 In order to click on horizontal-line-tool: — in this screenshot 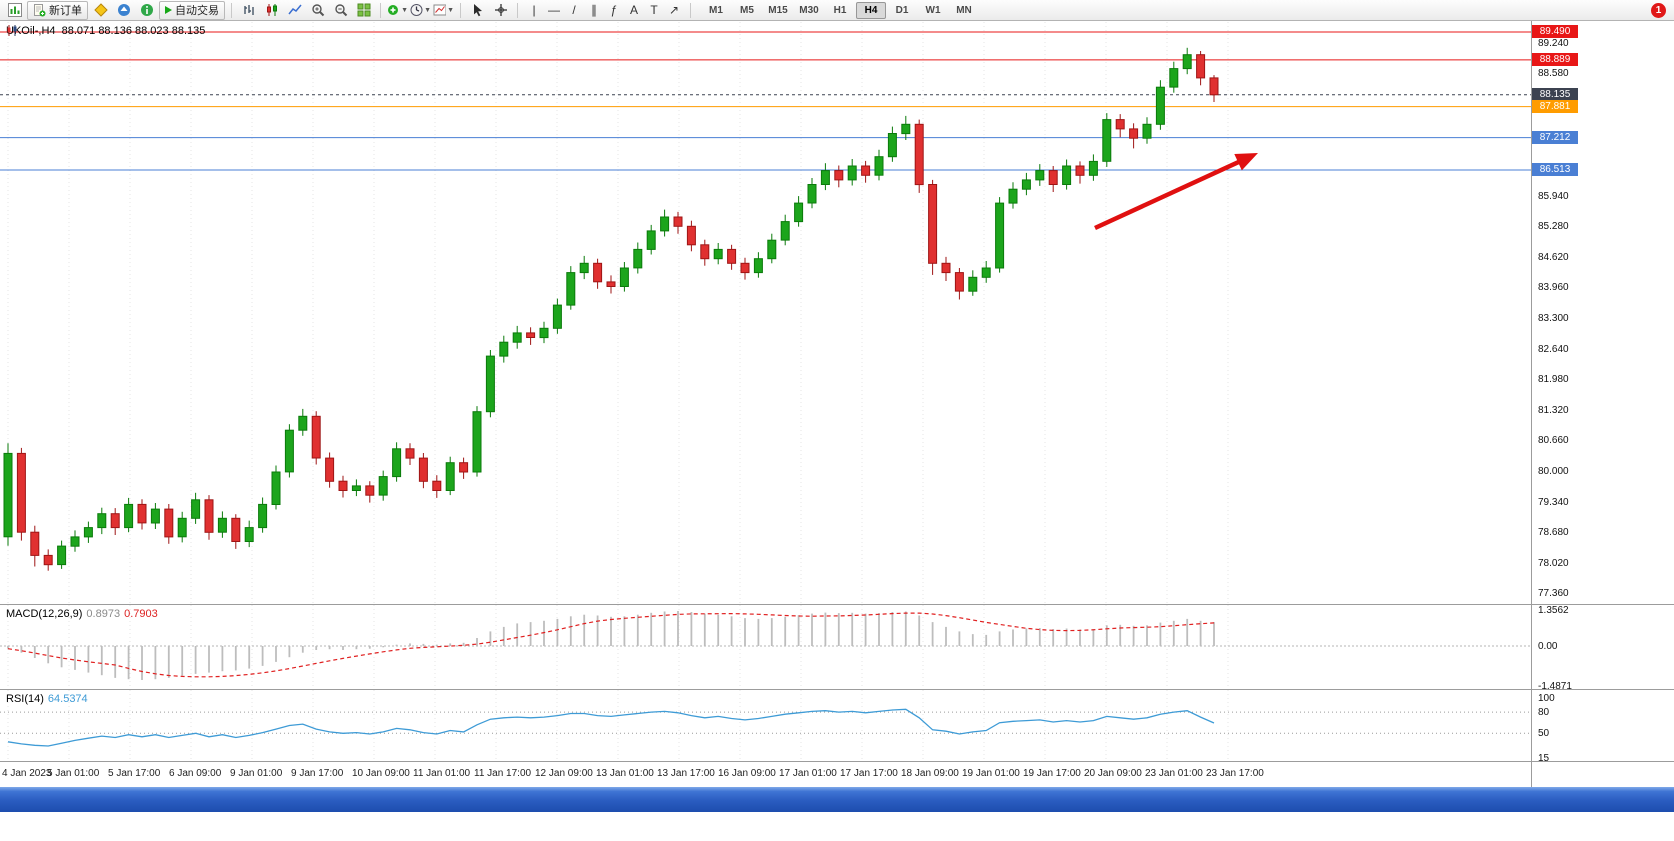, I will do `click(554, 10)`.